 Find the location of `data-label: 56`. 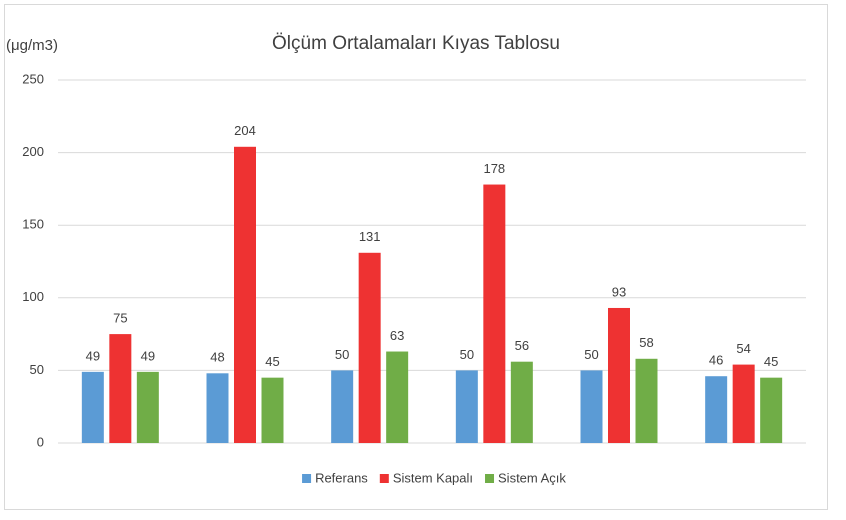

data-label: 56 is located at coordinates (522, 345).